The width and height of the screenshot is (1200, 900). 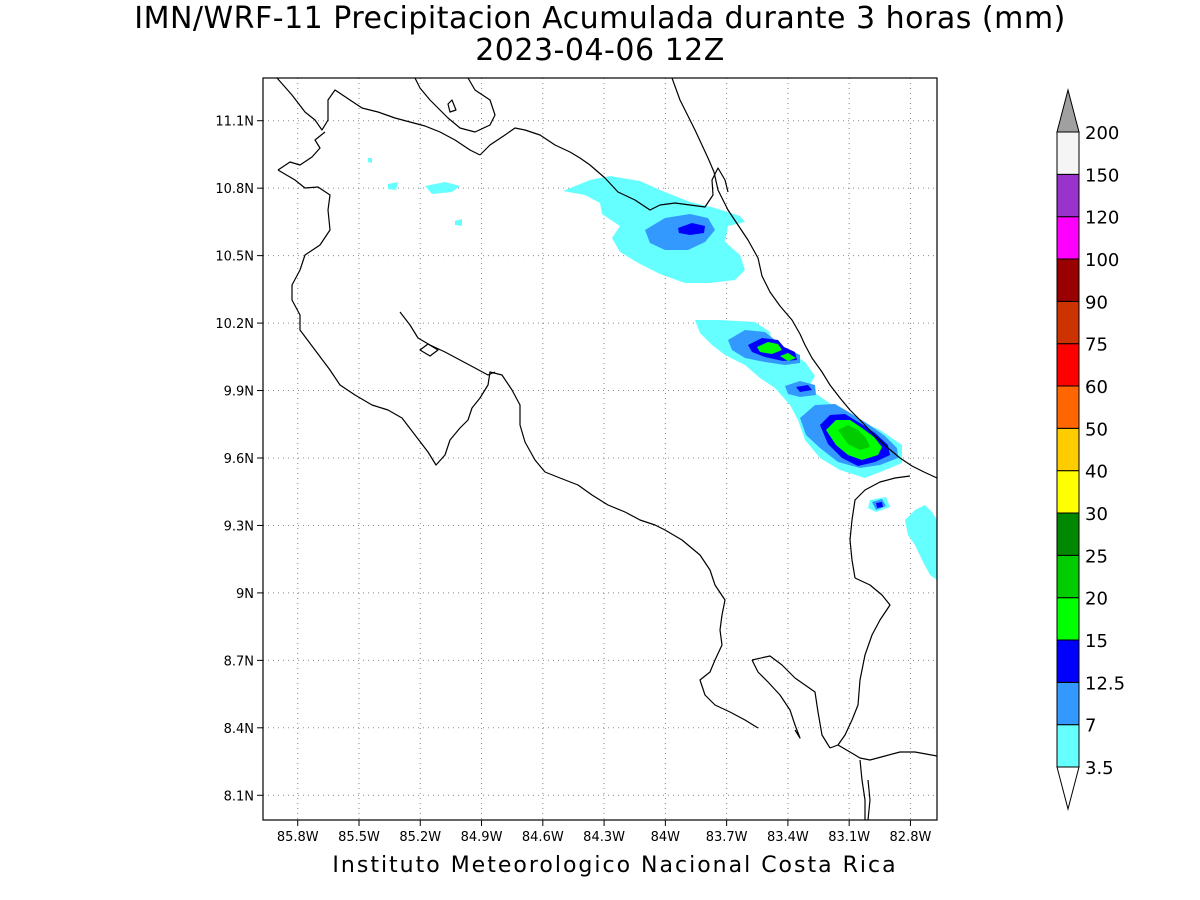 I want to click on lon-tick-label: 84W, so click(x=666, y=837).